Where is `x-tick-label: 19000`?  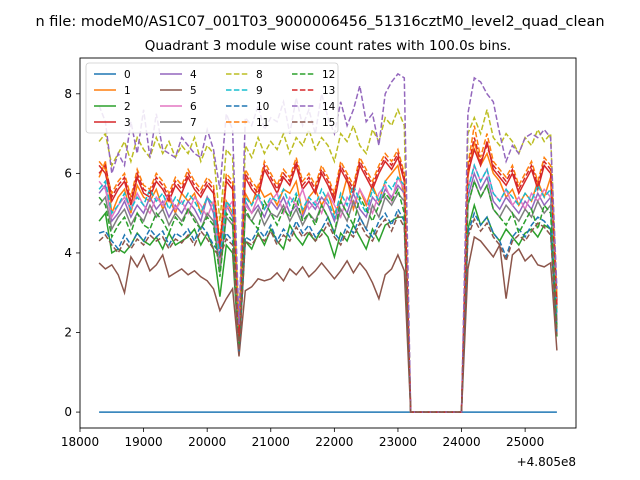
x-tick-label: 19000 is located at coordinates (143, 442).